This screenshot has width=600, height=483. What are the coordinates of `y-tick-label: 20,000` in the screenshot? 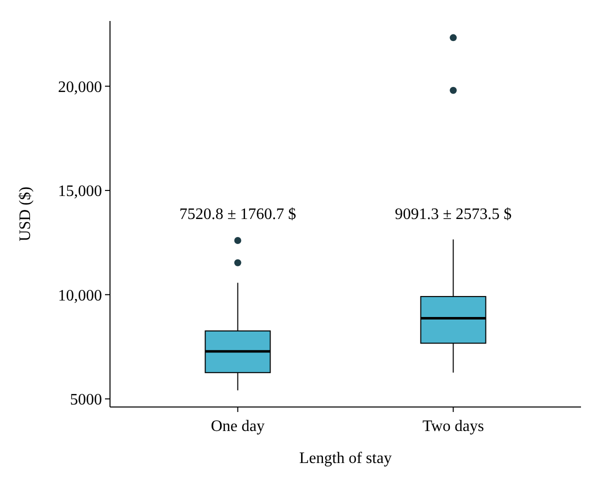 It's located at (80, 87).